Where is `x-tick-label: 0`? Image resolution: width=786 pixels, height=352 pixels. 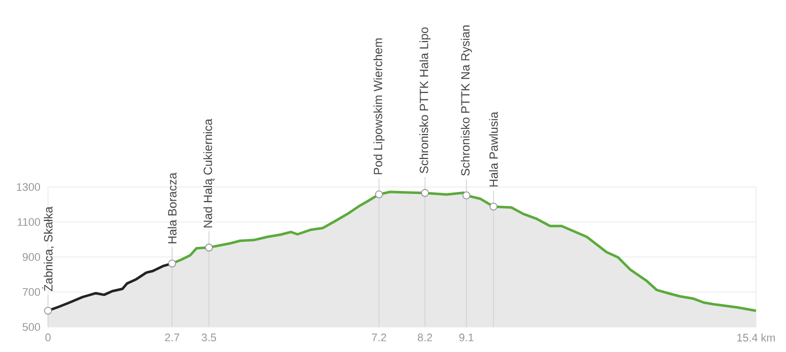
x-tick-label: 0 is located at coordinates (48, 338).